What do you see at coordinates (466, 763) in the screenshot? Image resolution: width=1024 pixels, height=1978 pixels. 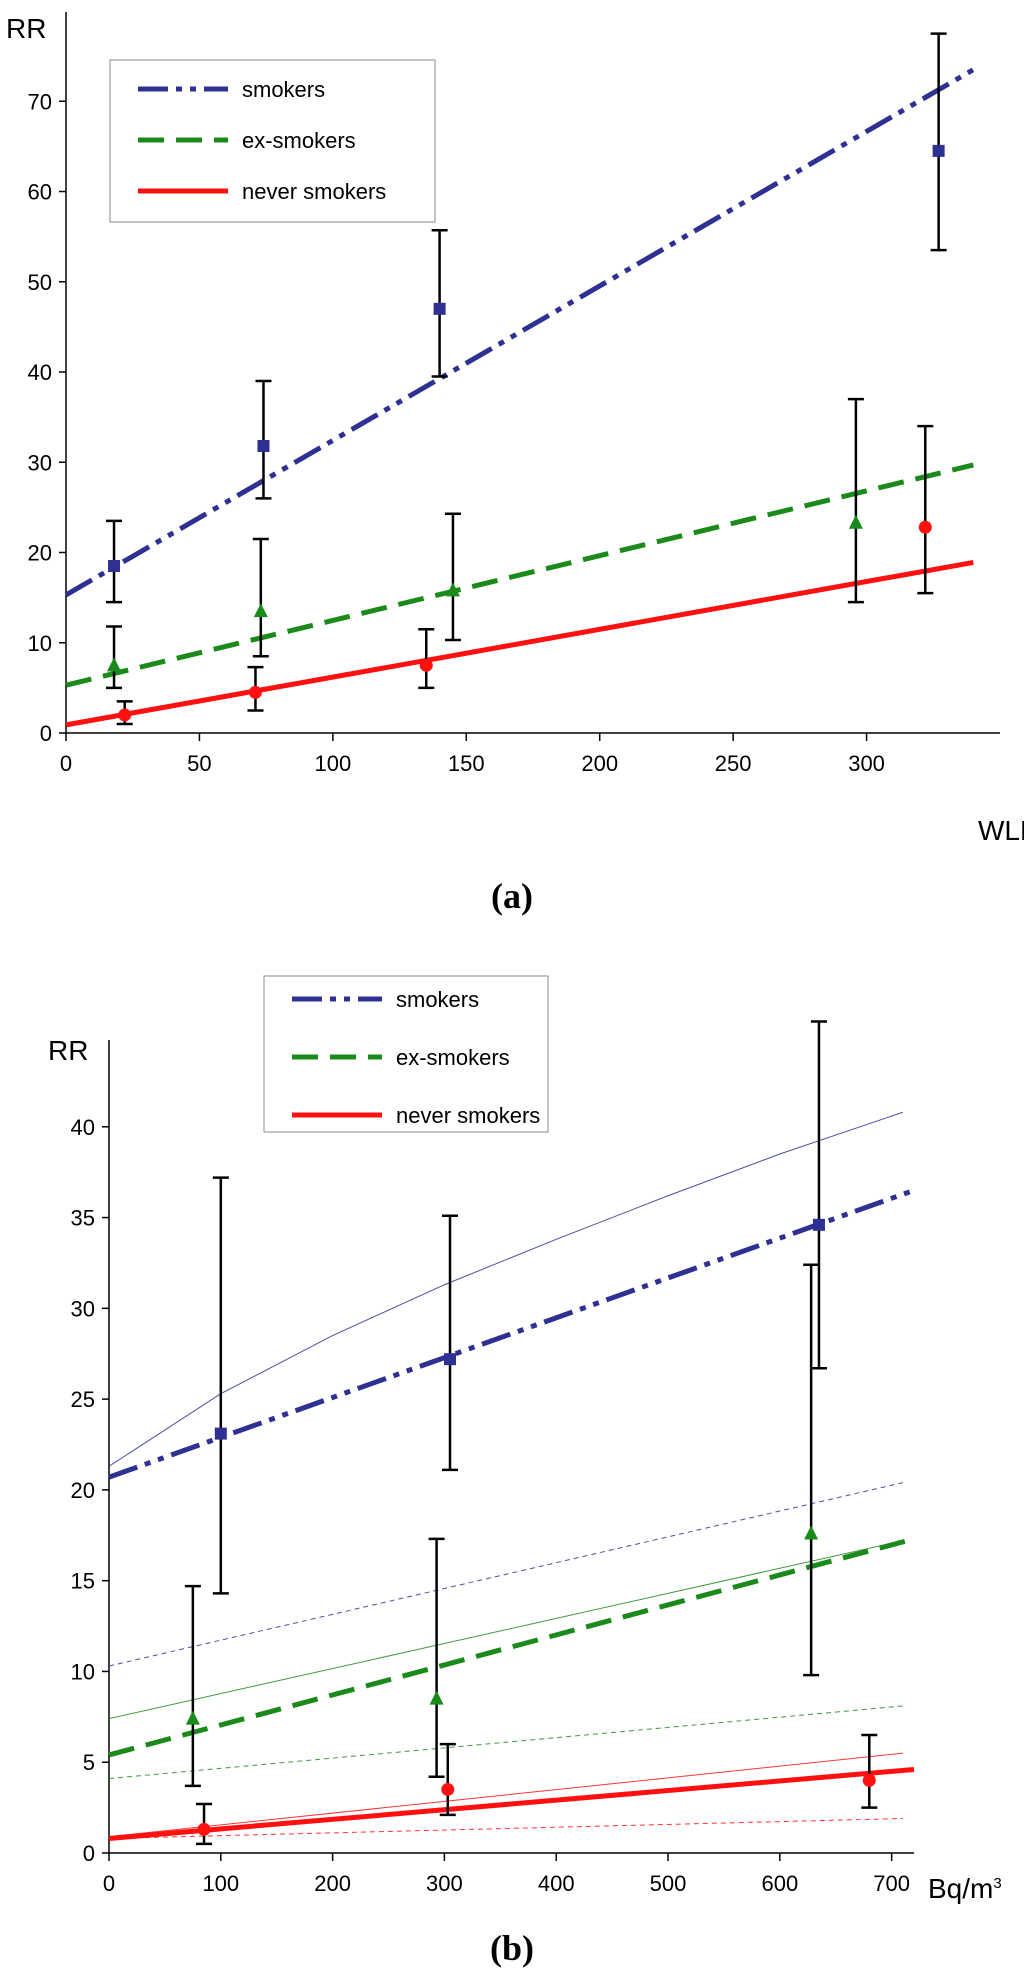 I see `x-tick-label: 150` at bounding box center [466, 763].